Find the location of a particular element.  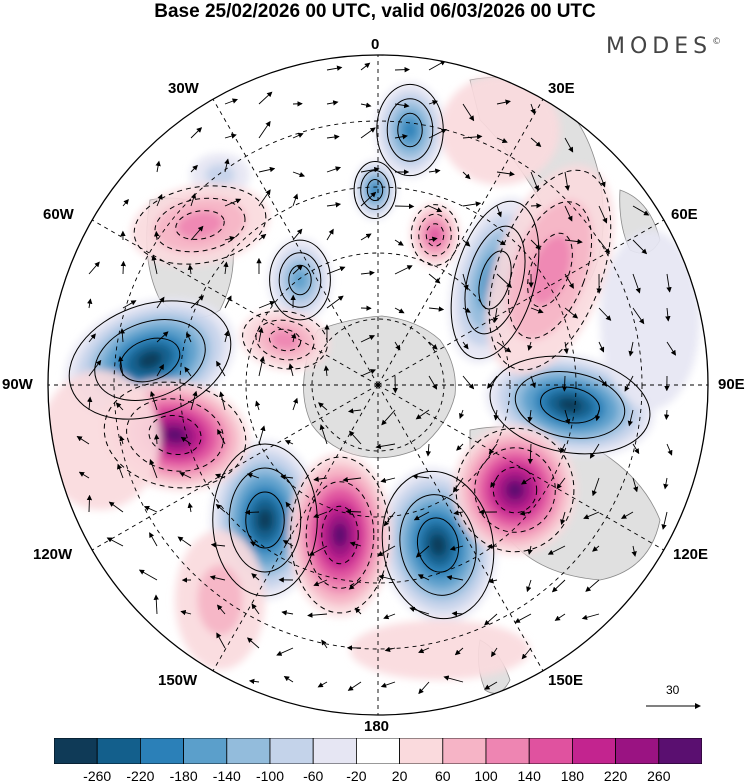

colorbar-tick-label: 20 is located at coordinates (400, 776).